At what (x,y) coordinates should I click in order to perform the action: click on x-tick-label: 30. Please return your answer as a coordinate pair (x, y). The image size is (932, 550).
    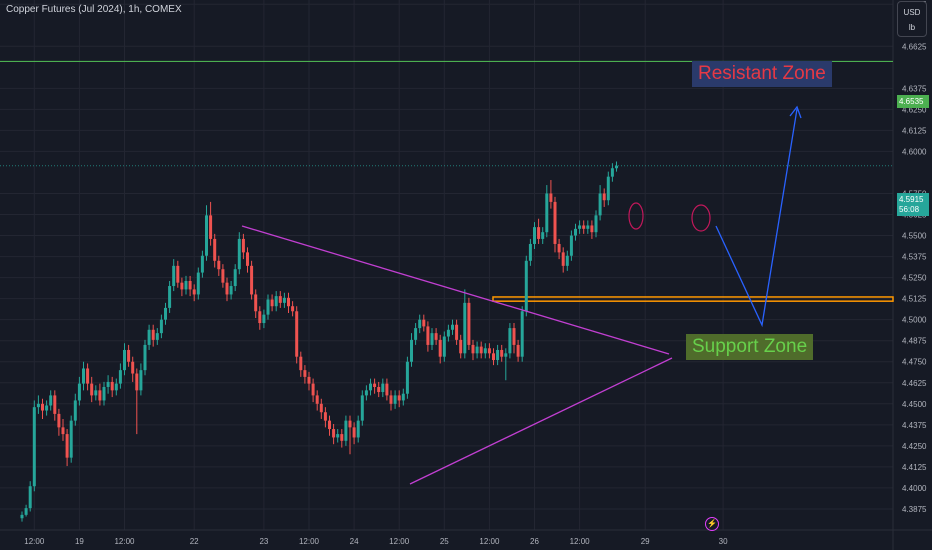
    Looking at the image, I should click on (723, 541).